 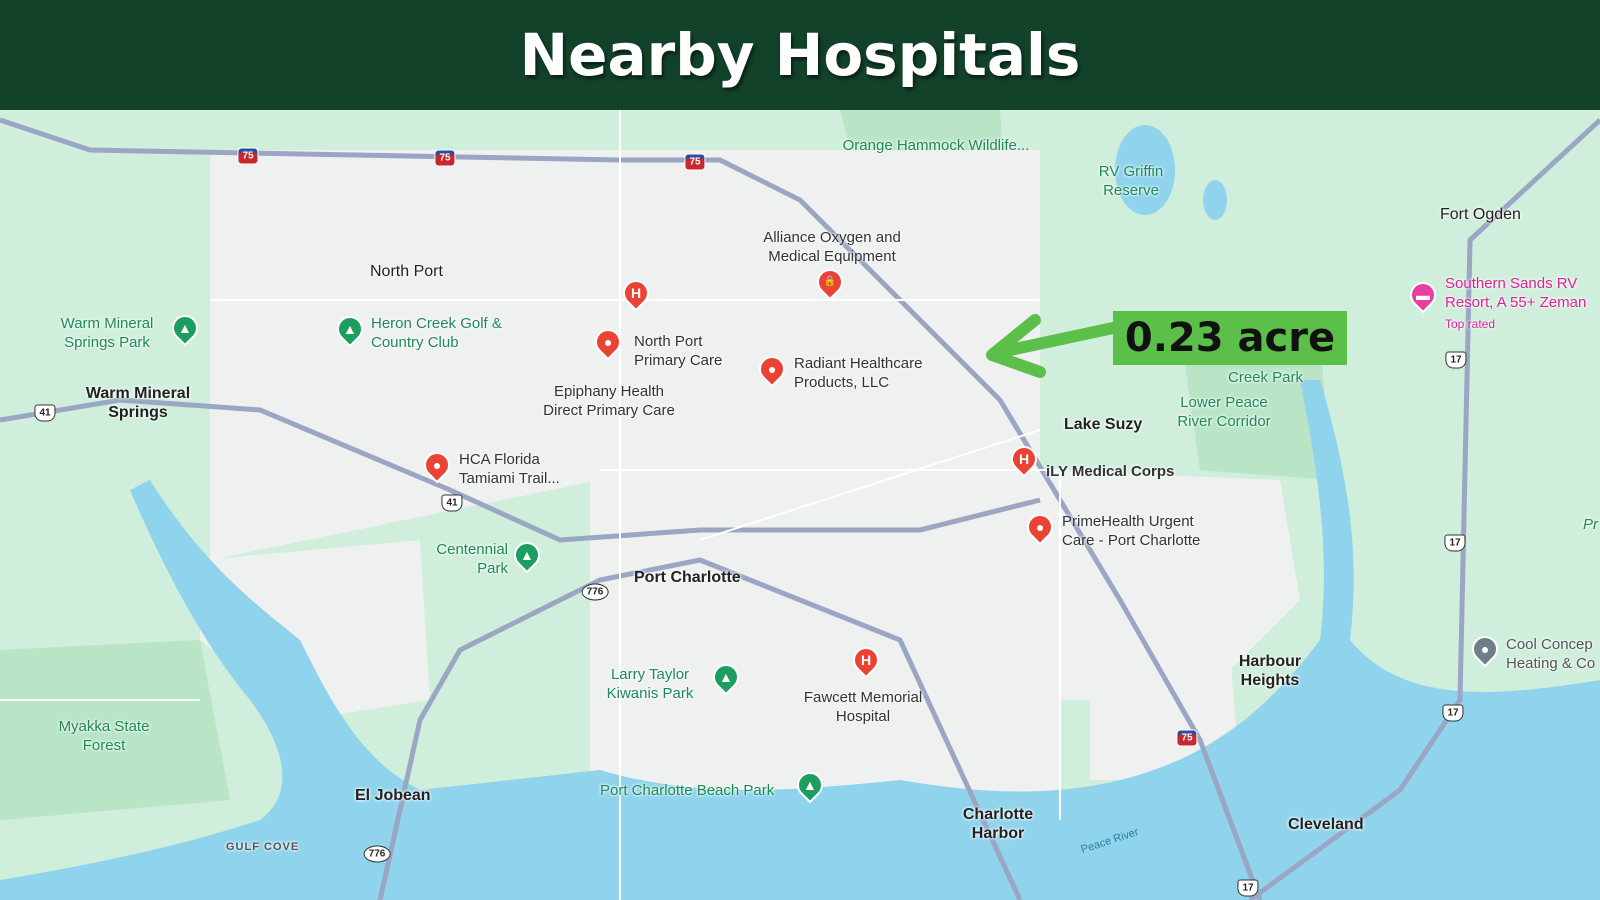 I want to click on page-title: Nearby Hospitals, so click(x=800, y=55).